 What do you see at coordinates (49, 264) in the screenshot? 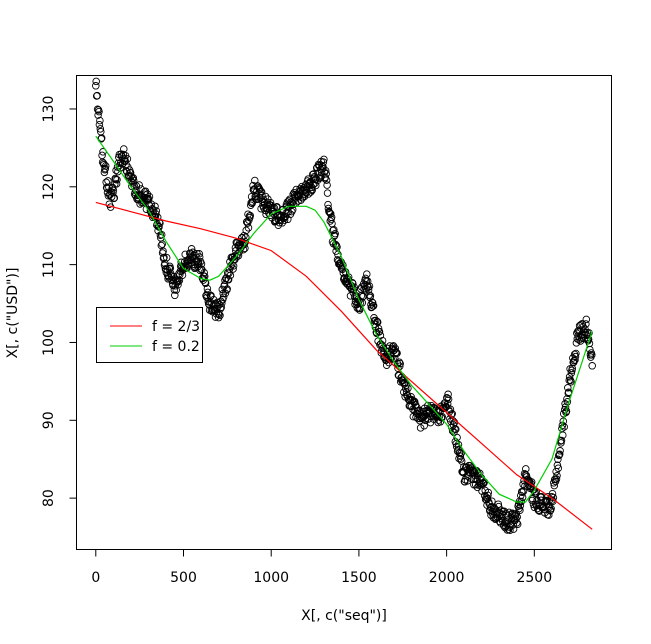
I see `y-tick-label: 110` at bounding box center [49, 264].